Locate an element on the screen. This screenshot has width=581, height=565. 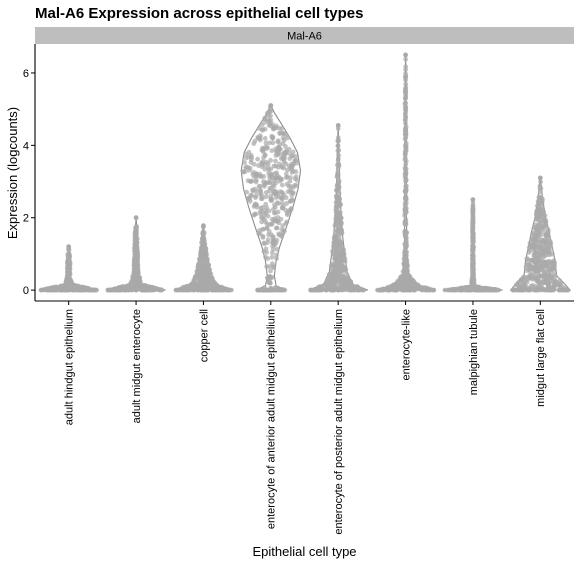
x-tick-label: copper cell is located at coordinates (204, 335).